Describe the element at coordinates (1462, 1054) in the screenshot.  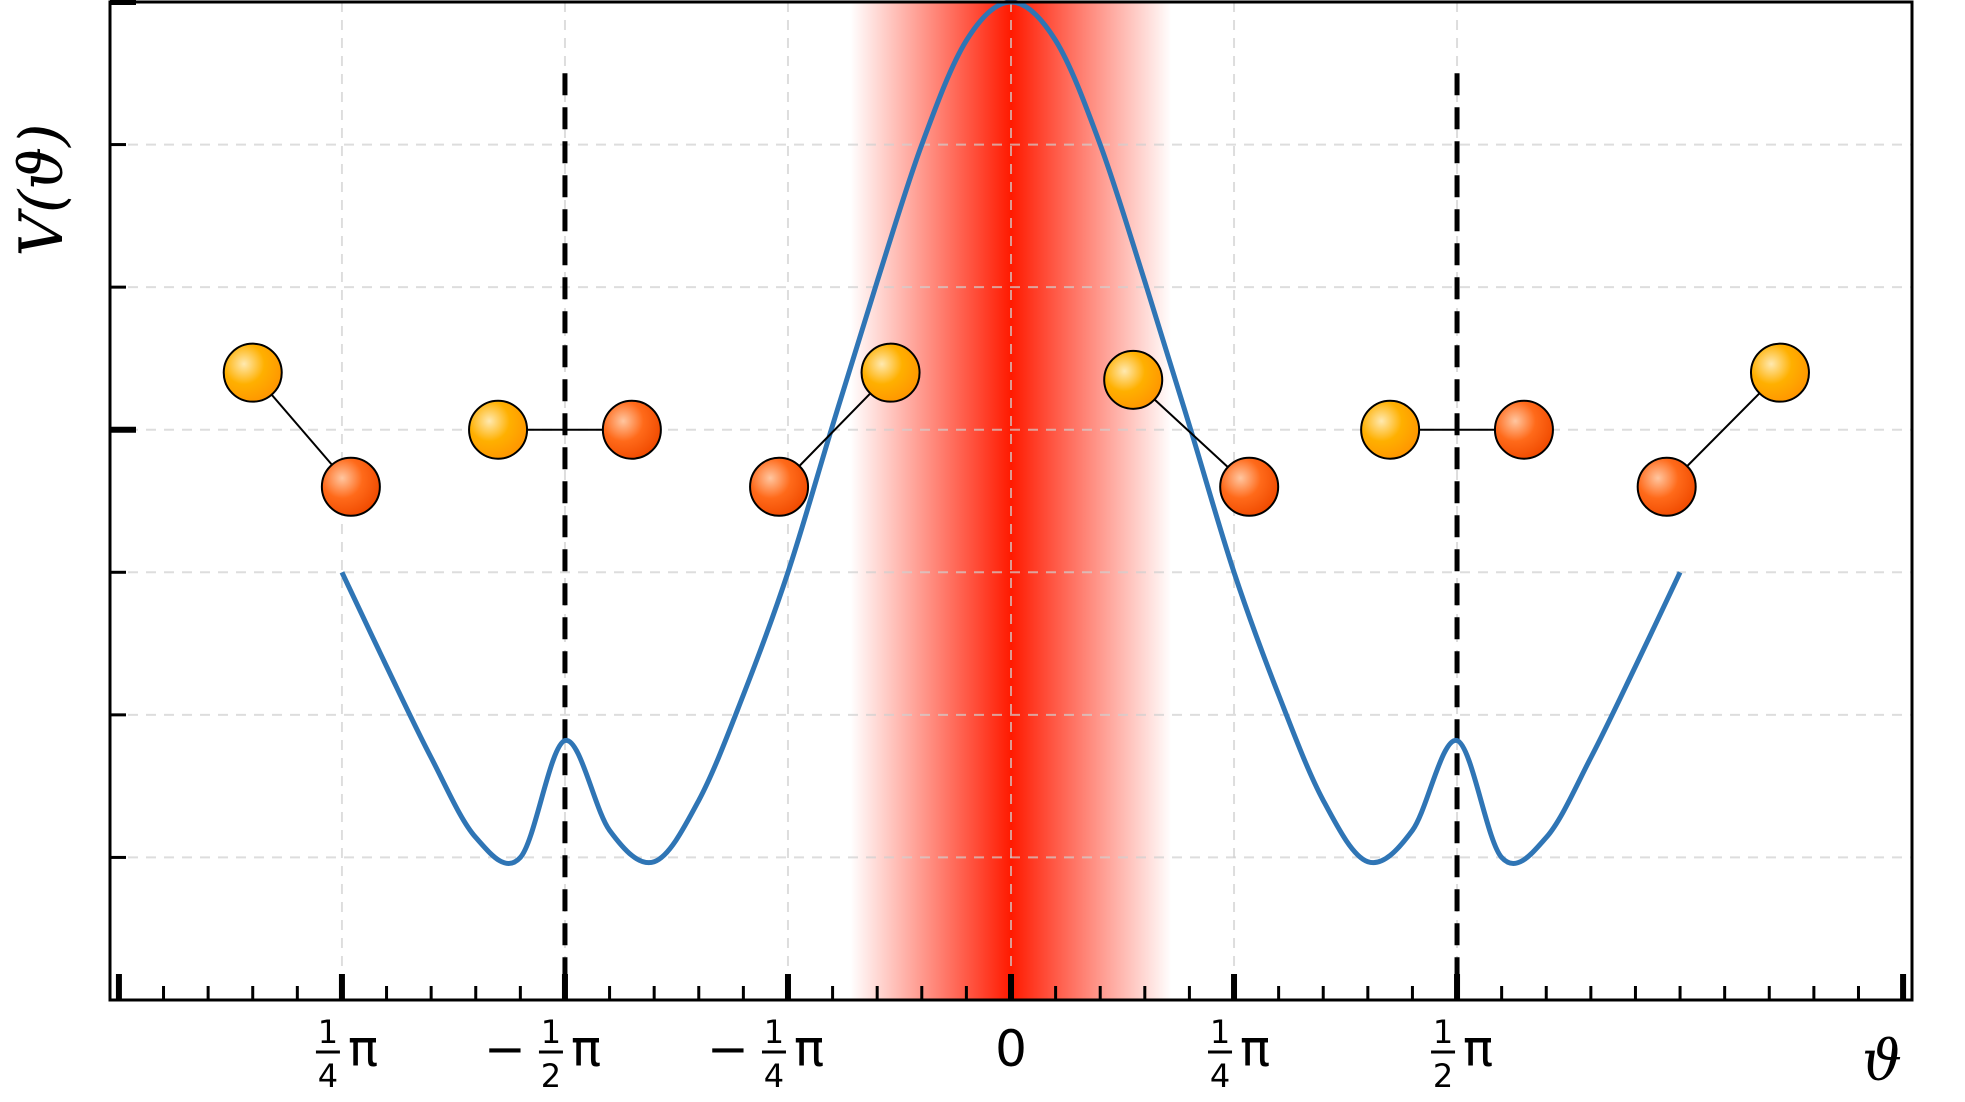
I see `x-tick-label: 1 2 π` at that location.